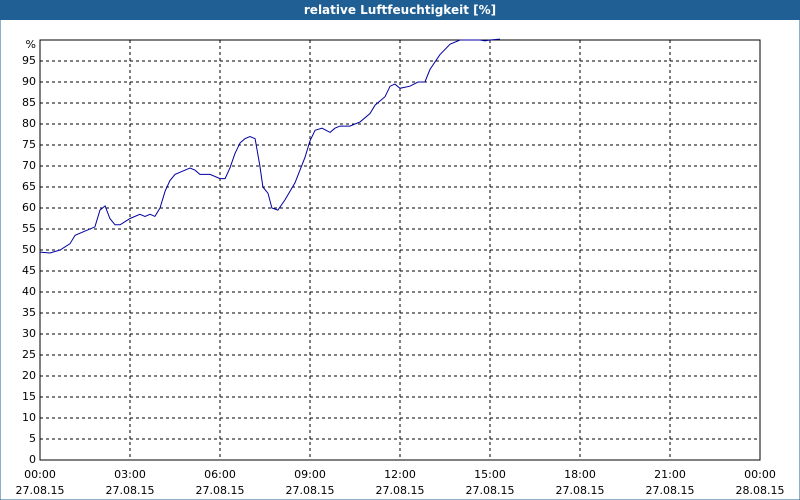 The height and width of the screenshot is (500, 800). I want to click on y-tick-label: 85, so click(29, 102).